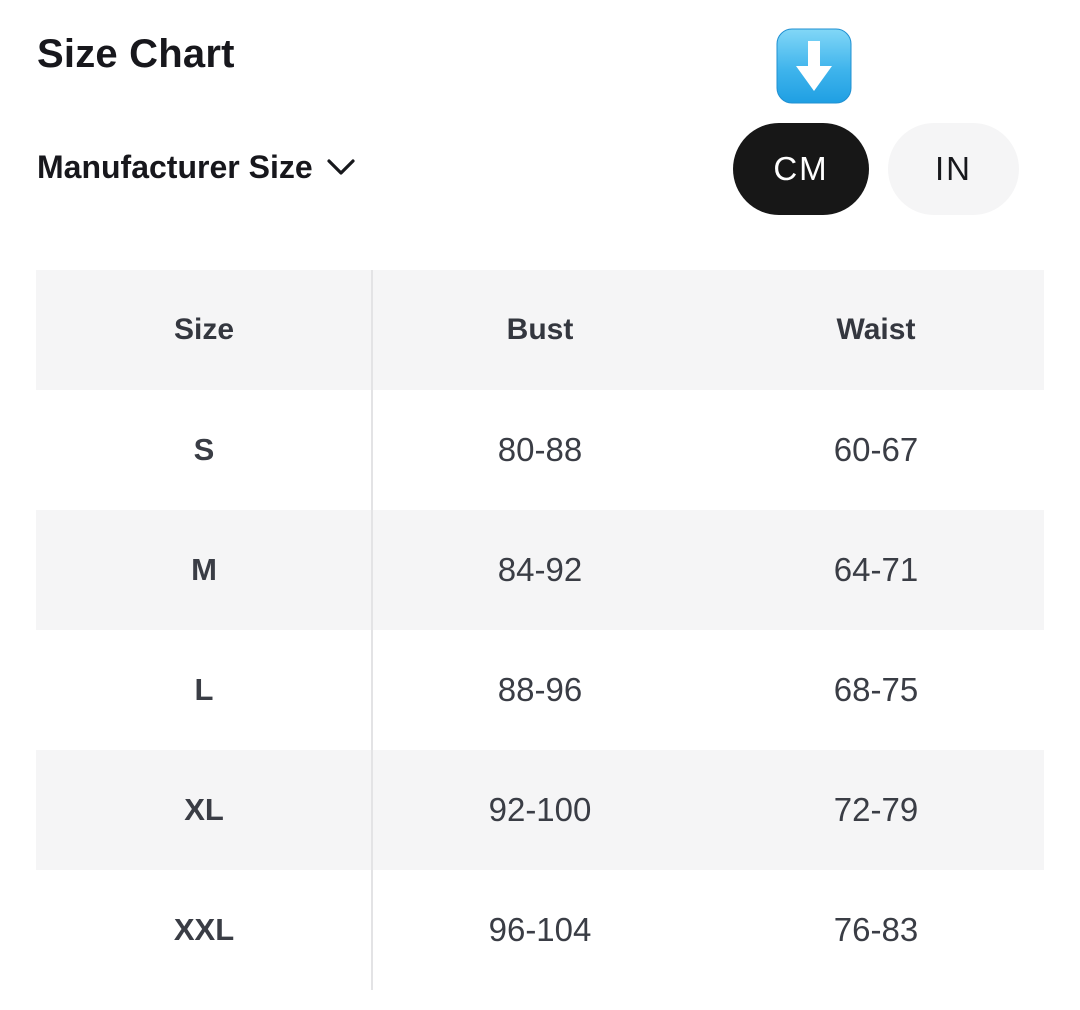  I want to click on column-header-bust: Bust, so click(540, 329).